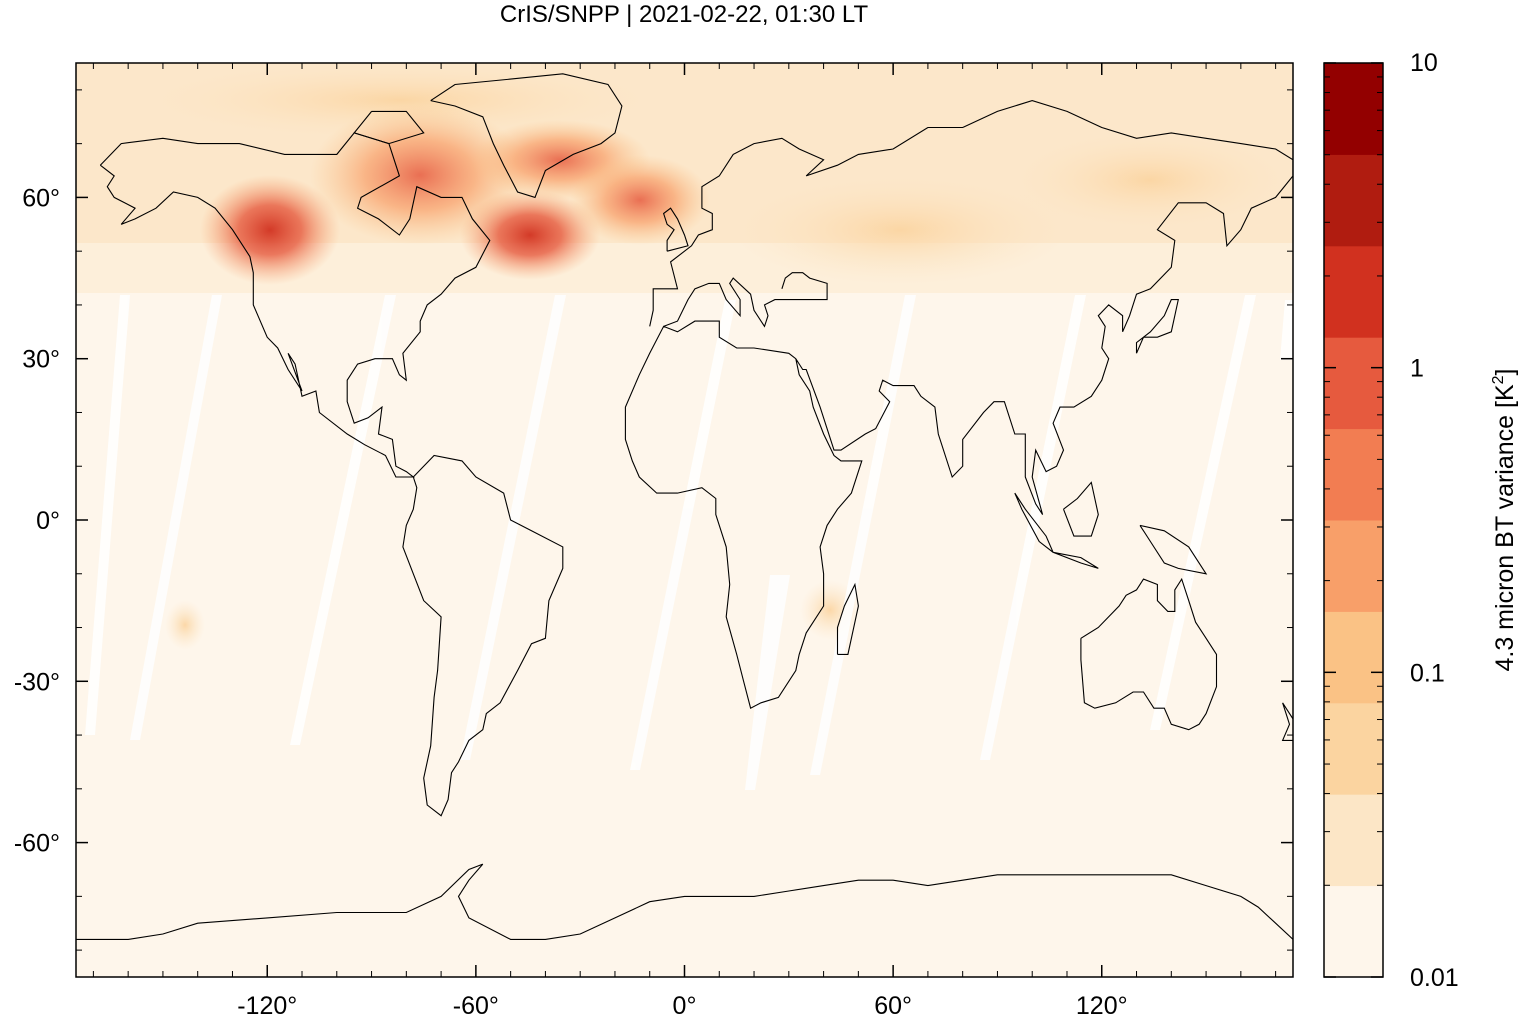  I want to click on new-guinea-coast, so click(1173, 549).